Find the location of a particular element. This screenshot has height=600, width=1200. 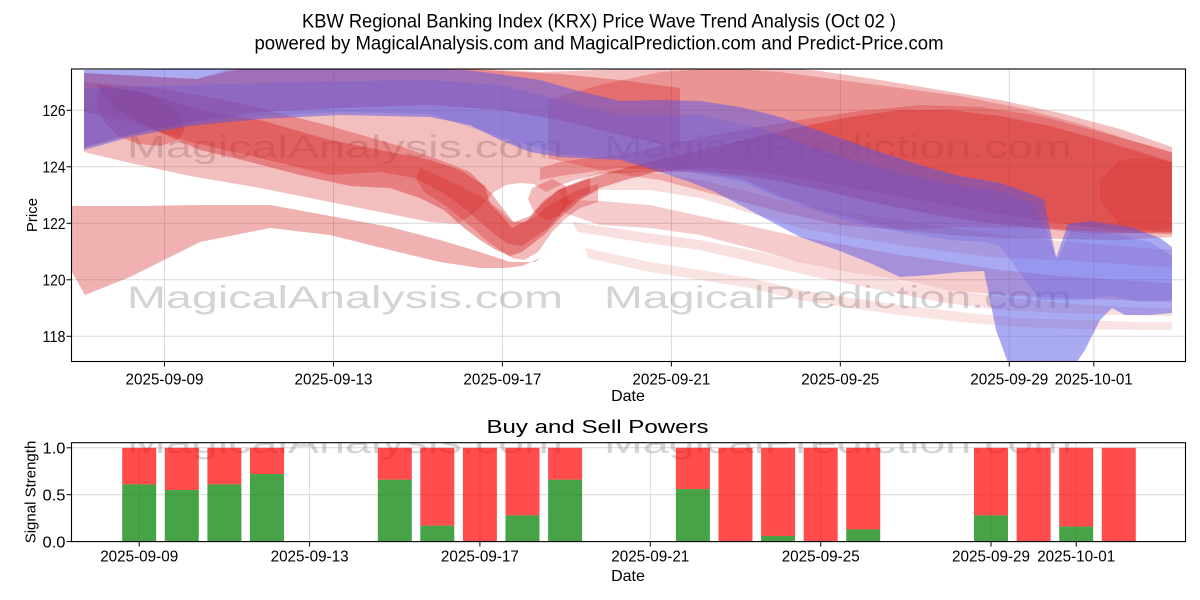

svg-text: 1.0 is located at coordinates (54, 449).